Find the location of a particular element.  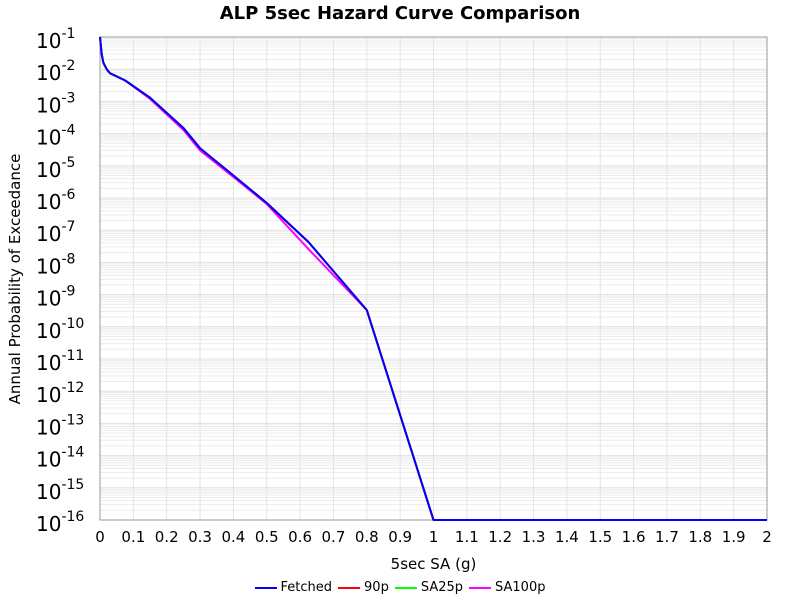

x-tick-label: 1.2 is located at coordinates (500, 537).